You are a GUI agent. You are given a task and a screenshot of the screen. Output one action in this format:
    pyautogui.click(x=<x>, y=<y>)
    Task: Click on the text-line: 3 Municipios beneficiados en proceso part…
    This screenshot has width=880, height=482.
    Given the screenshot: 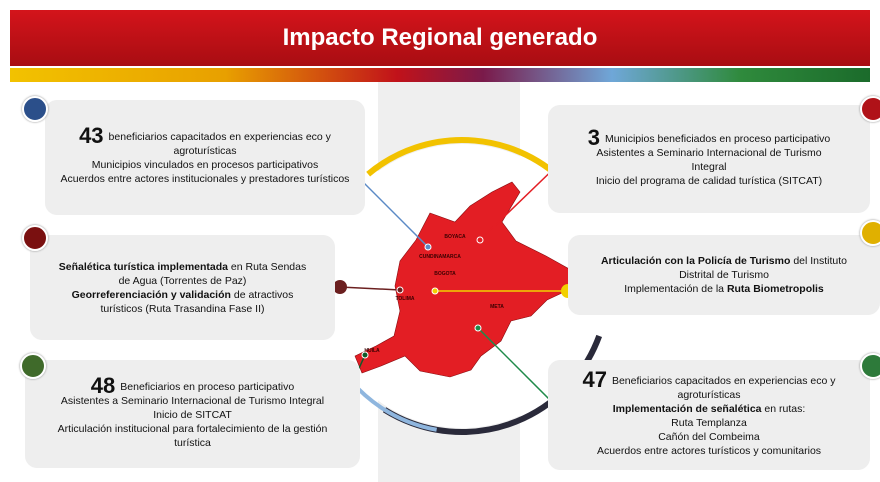 What is the action you would take?
    pyautogui.click(x=709, y=137)
    